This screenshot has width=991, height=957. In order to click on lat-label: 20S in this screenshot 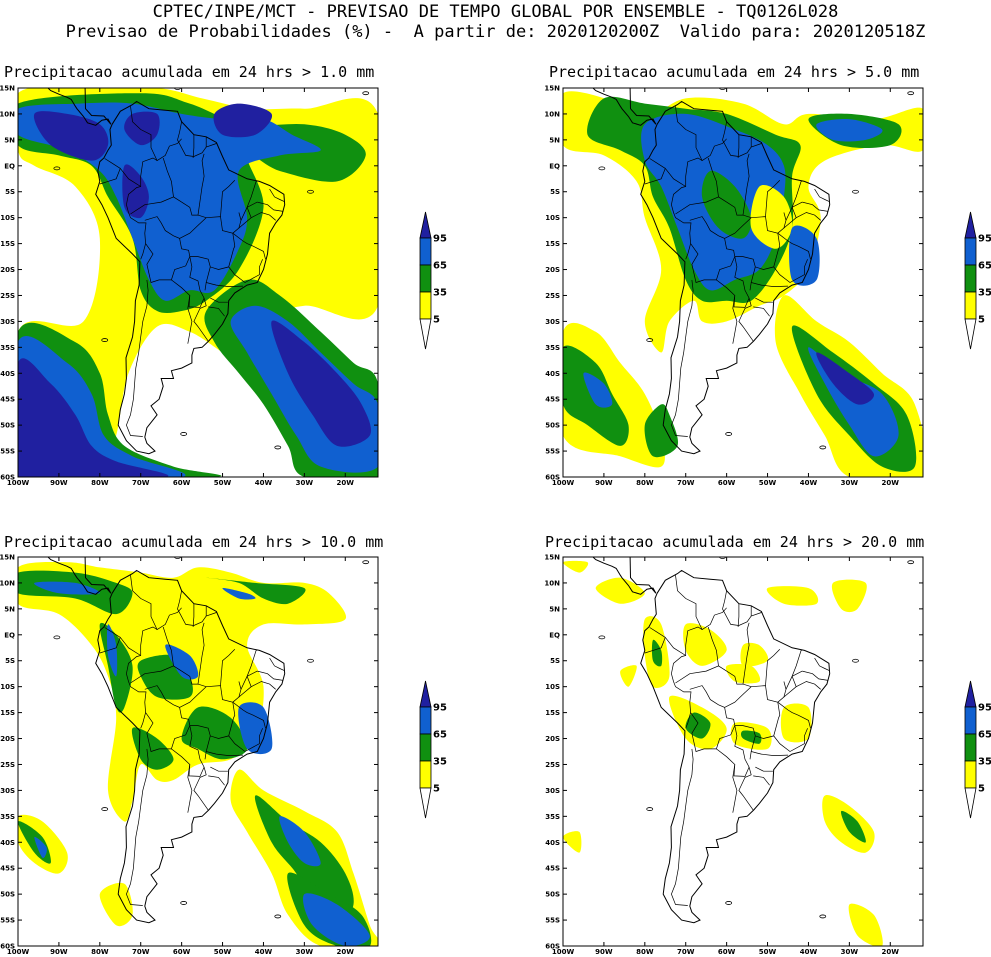, I will do `click(552, 270)`.